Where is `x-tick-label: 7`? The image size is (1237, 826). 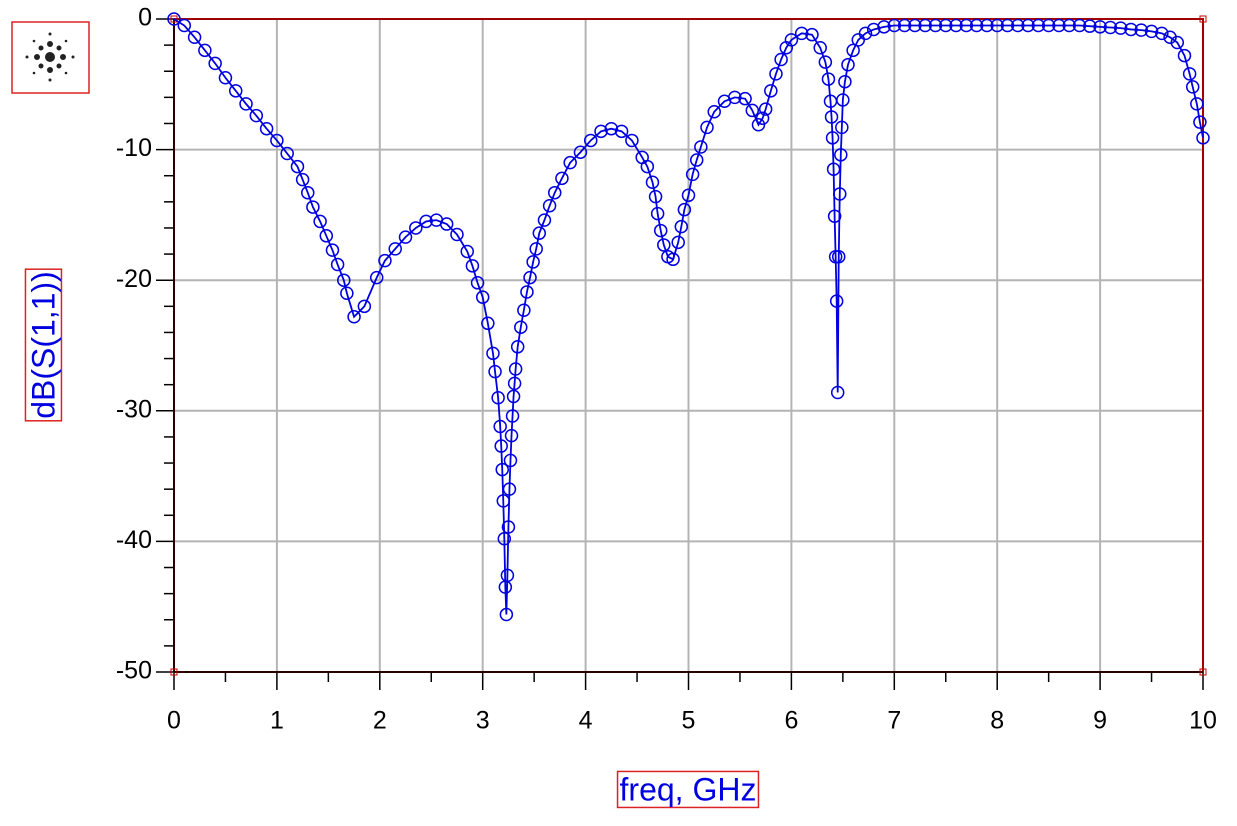 x-tick-label: 7 is located at coordinates (894, 721).